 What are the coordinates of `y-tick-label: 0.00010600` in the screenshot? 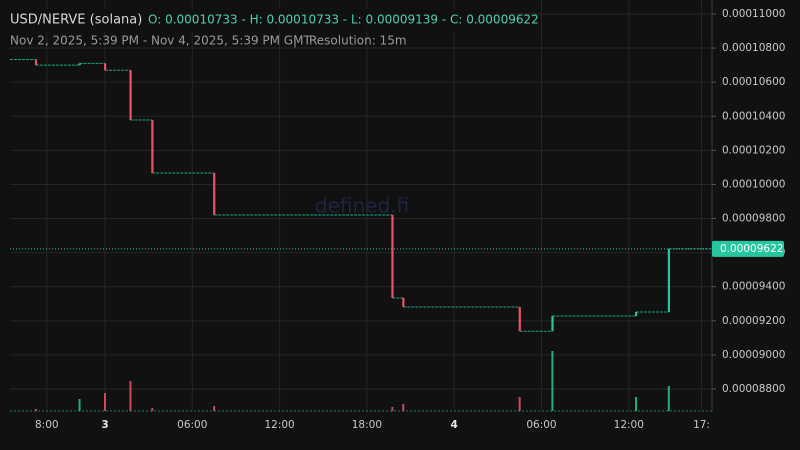 It's located at (753, 82).